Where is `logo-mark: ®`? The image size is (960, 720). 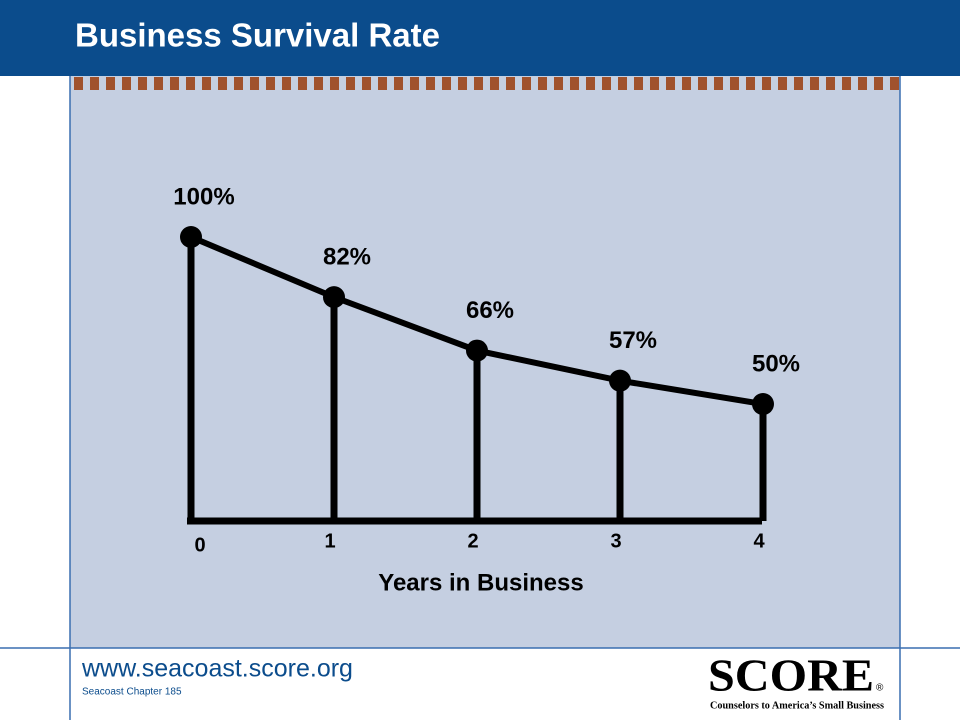 logo-mark: ® is located at coordinates (880, 688).